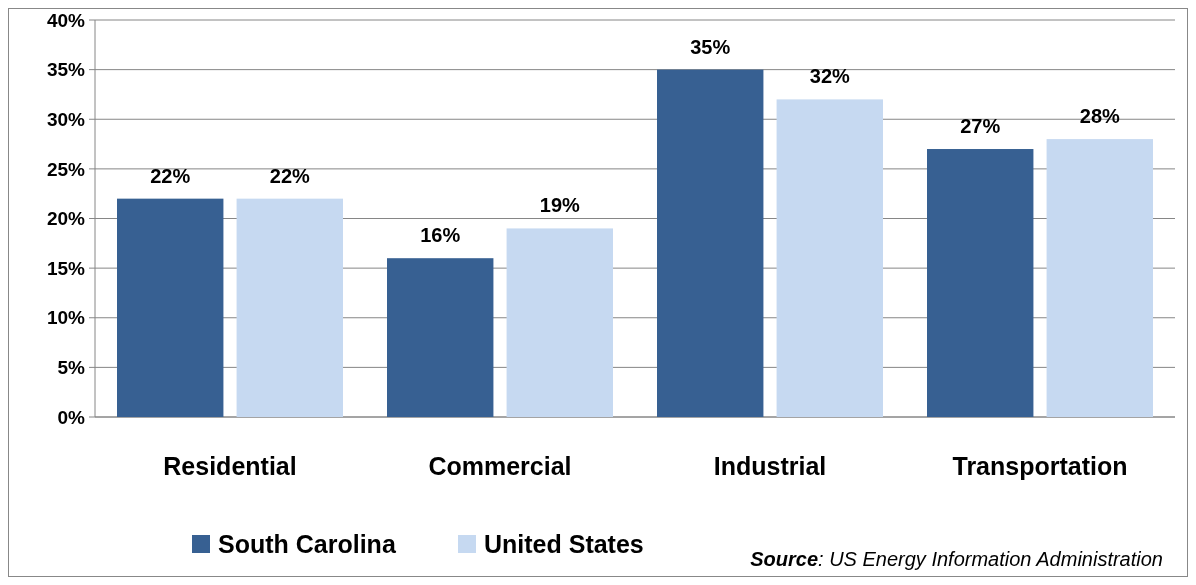 This screenshot has width=1196, height=585. Describe the element at coordinates (71, 368) in the screenshot. I see `y-tick-label: 5%` at that location.